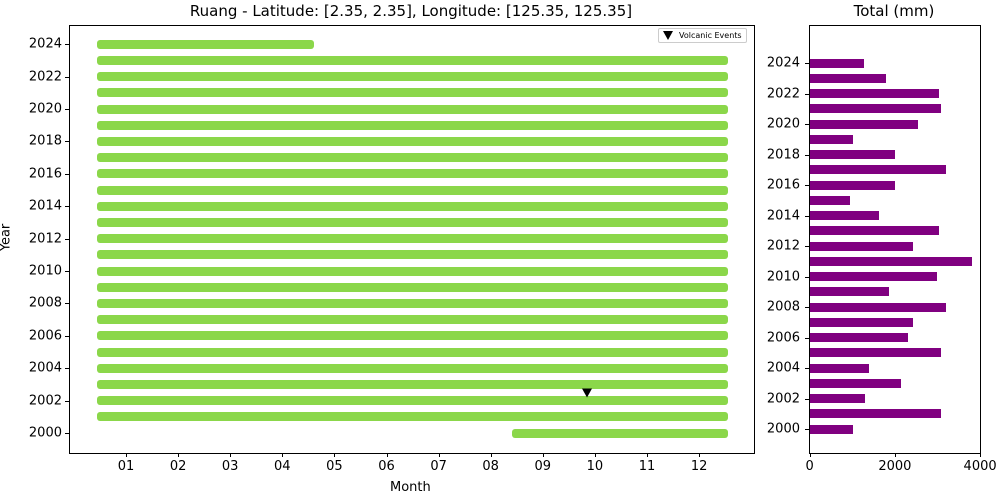 Image resolution: width=1000 pixels, height=500 pixels. What do you see at coordinates (699, 466) in the screenshot?
I see `x-tick-label: 12` at bounding box center [699, 466].